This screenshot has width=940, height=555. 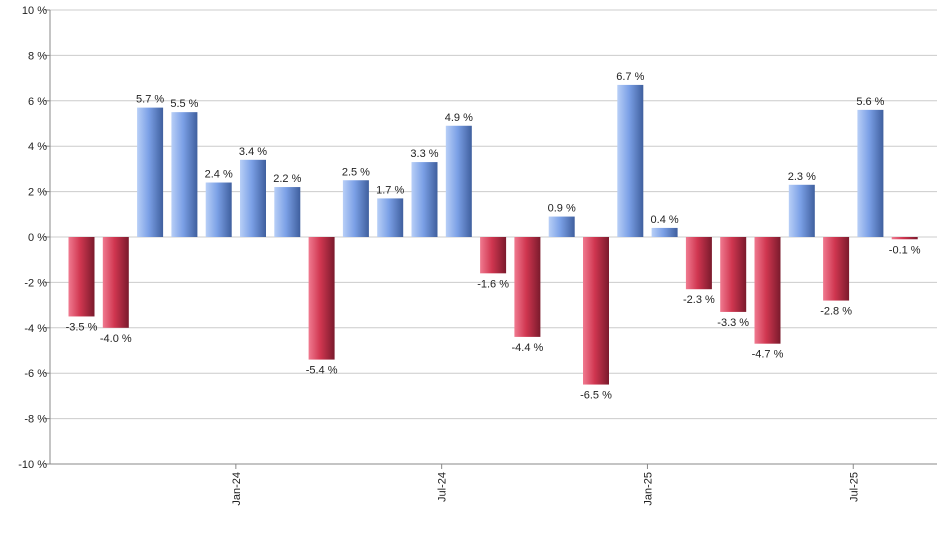 I want to click on x-axis-ticks: Jan-24 Jul-24 Jan-25 Jul-25, so click(x=545, y=485).